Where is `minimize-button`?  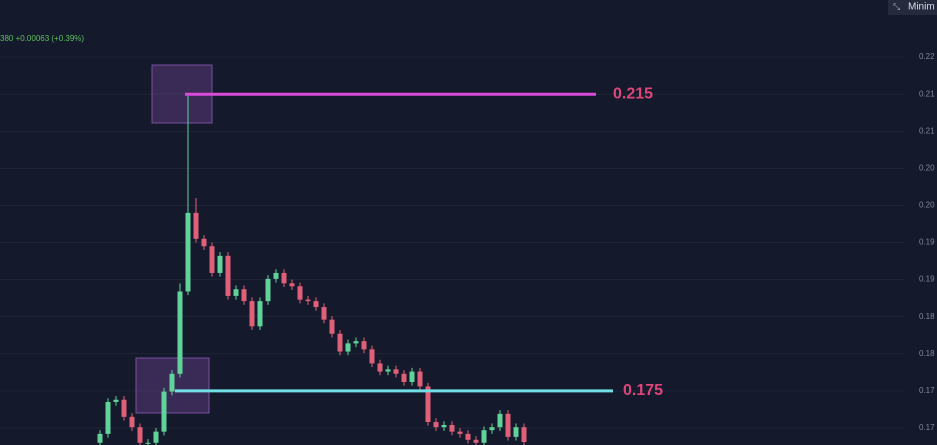 minimize-button is located at coordinates (912, 7).